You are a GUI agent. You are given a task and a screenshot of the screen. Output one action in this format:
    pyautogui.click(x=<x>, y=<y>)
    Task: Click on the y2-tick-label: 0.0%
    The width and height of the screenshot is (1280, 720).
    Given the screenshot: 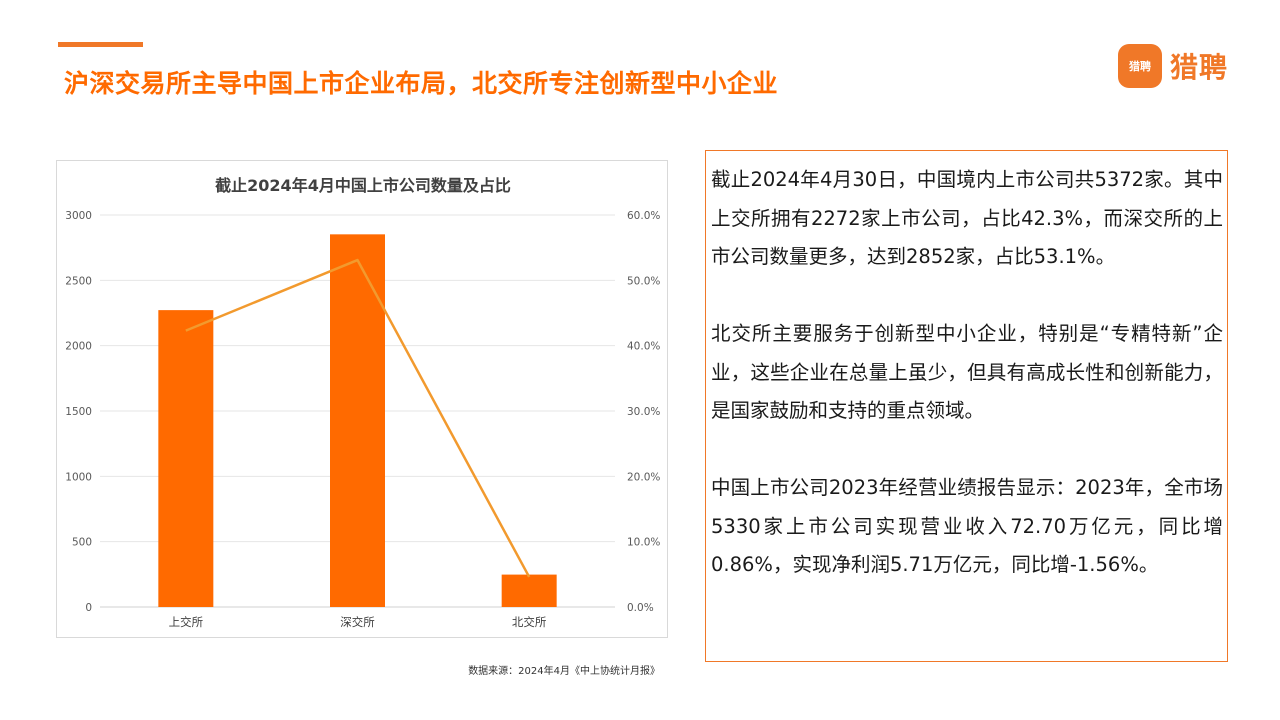 What is the action you would take?
    pyautogui.click(x=640, y=608)
    